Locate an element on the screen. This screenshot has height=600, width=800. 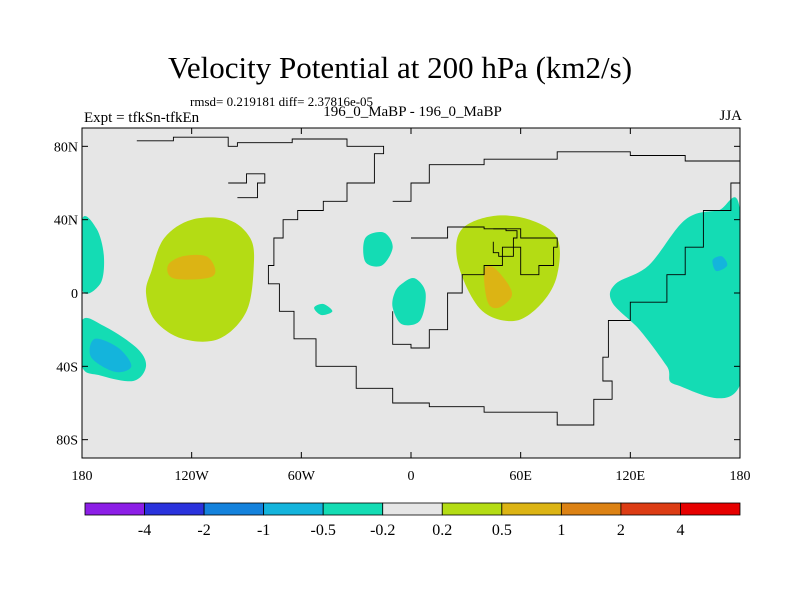
y-tick-label: 40N is located at coordinates (66, 221).